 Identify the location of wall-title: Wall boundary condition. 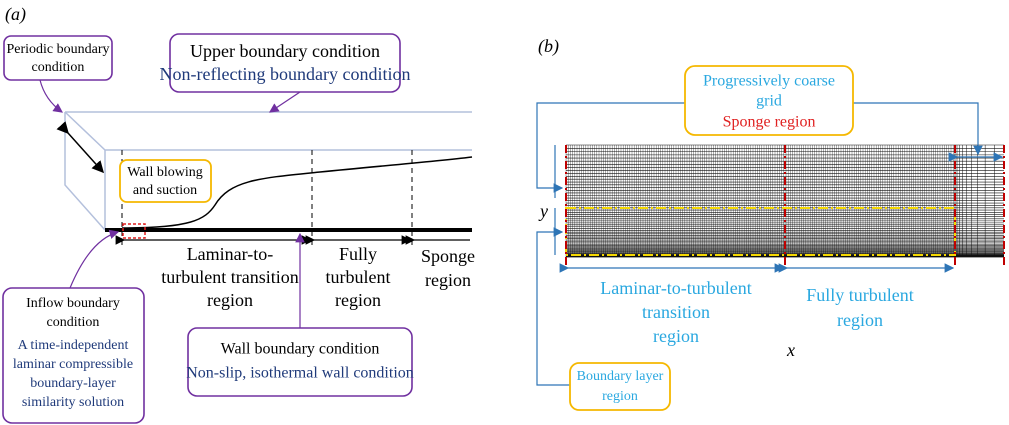
(300, 349).